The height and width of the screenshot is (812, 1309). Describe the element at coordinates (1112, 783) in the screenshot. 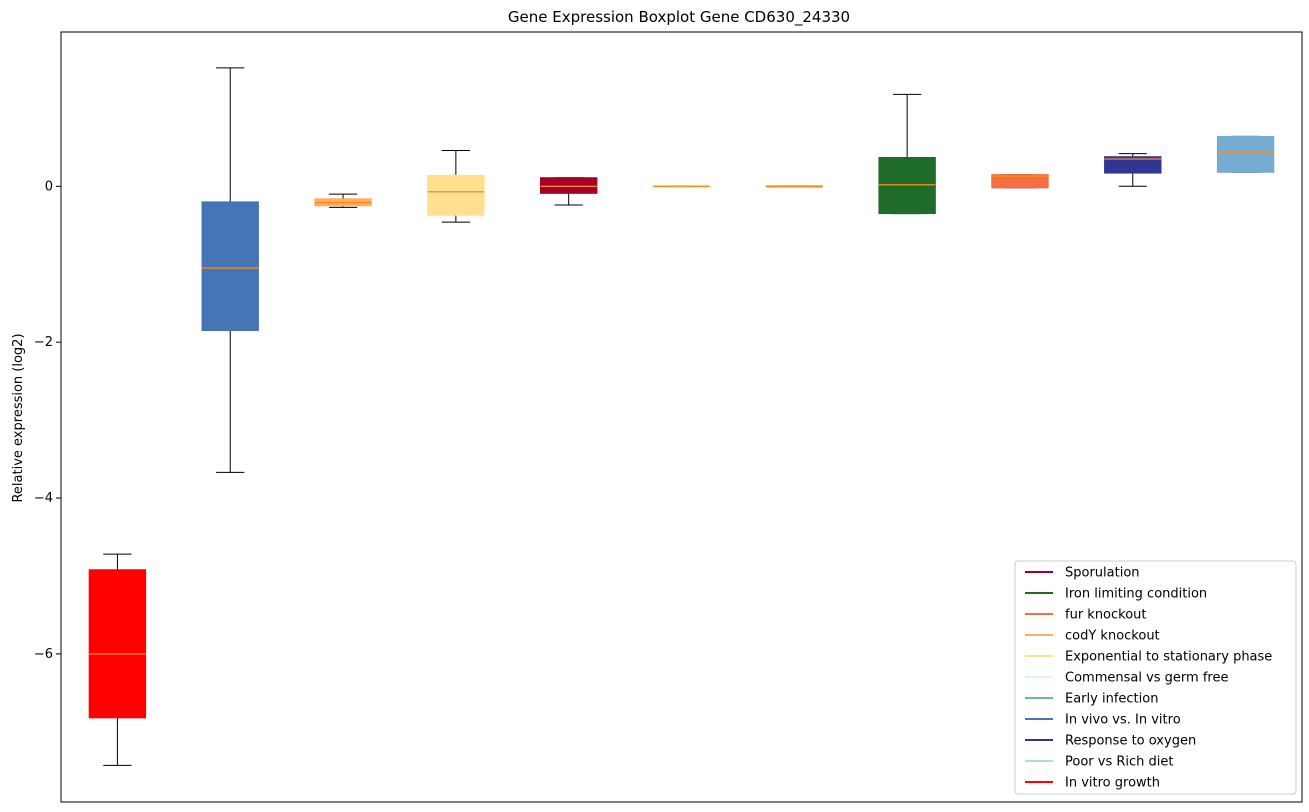

I see `legend-item-label: In vitro growth` at that location.